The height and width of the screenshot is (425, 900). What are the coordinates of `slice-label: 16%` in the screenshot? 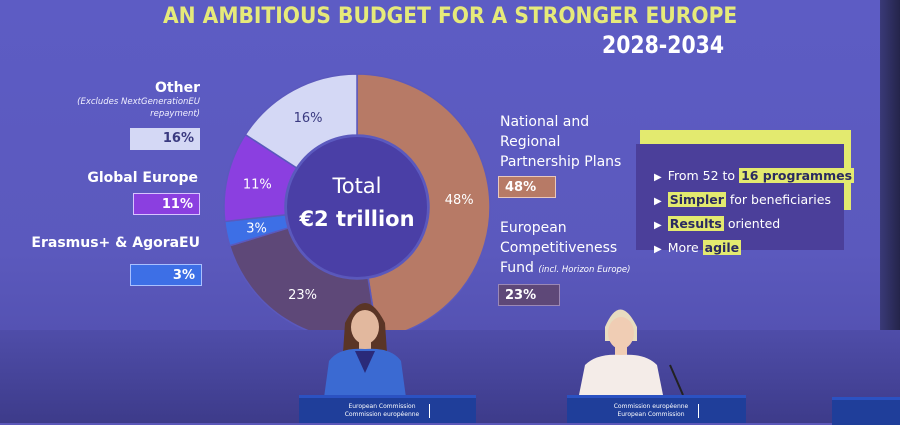 It's located at (308, 118).